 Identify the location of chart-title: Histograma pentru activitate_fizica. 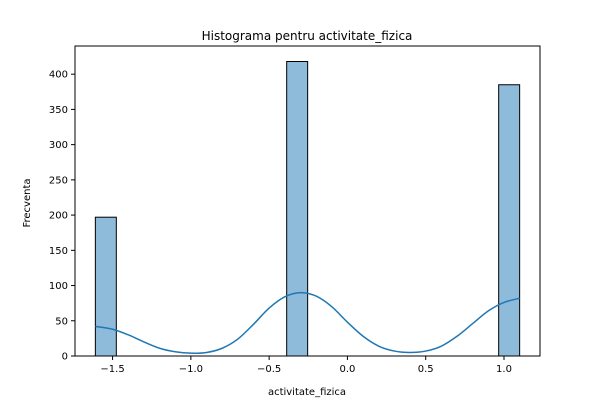
(307, 36).